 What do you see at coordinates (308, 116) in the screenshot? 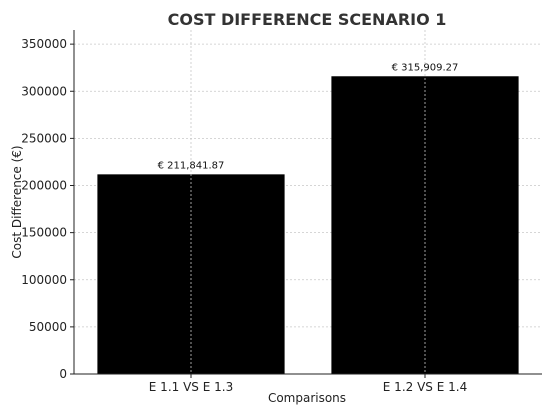
I see `bar-data-labels: € 211,841.87 € 315,909.27` at bounding box center [308, 116].